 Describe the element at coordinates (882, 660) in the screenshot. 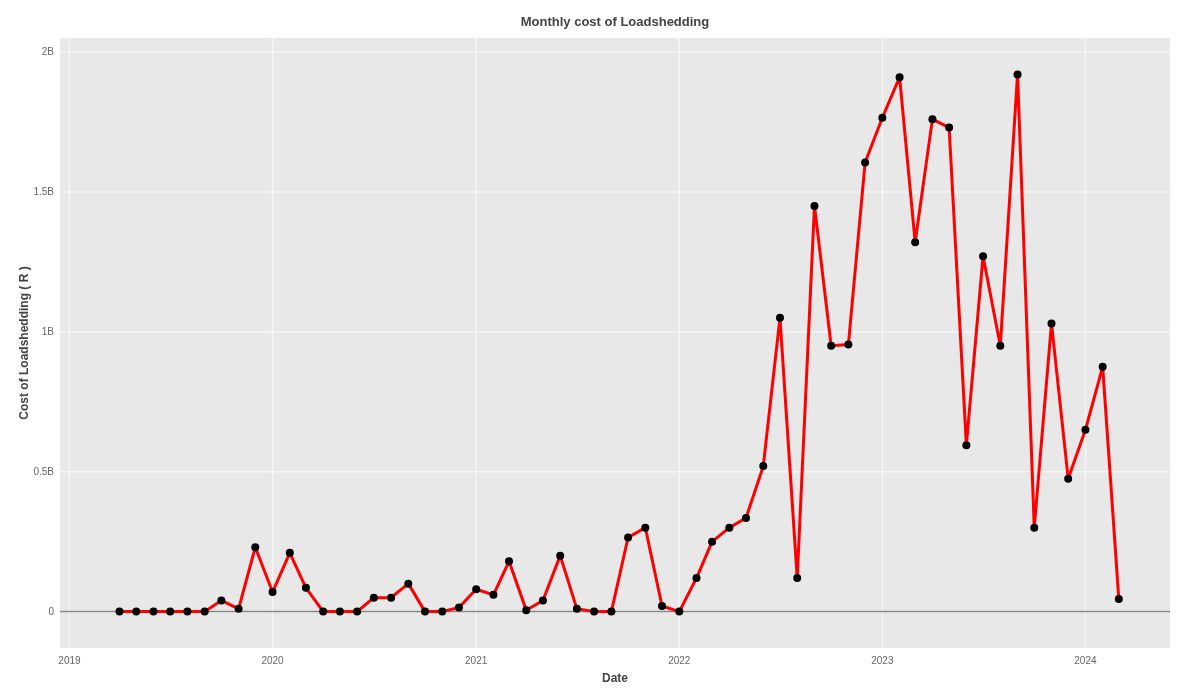

I see `x-tick-label: 2023` at that location.